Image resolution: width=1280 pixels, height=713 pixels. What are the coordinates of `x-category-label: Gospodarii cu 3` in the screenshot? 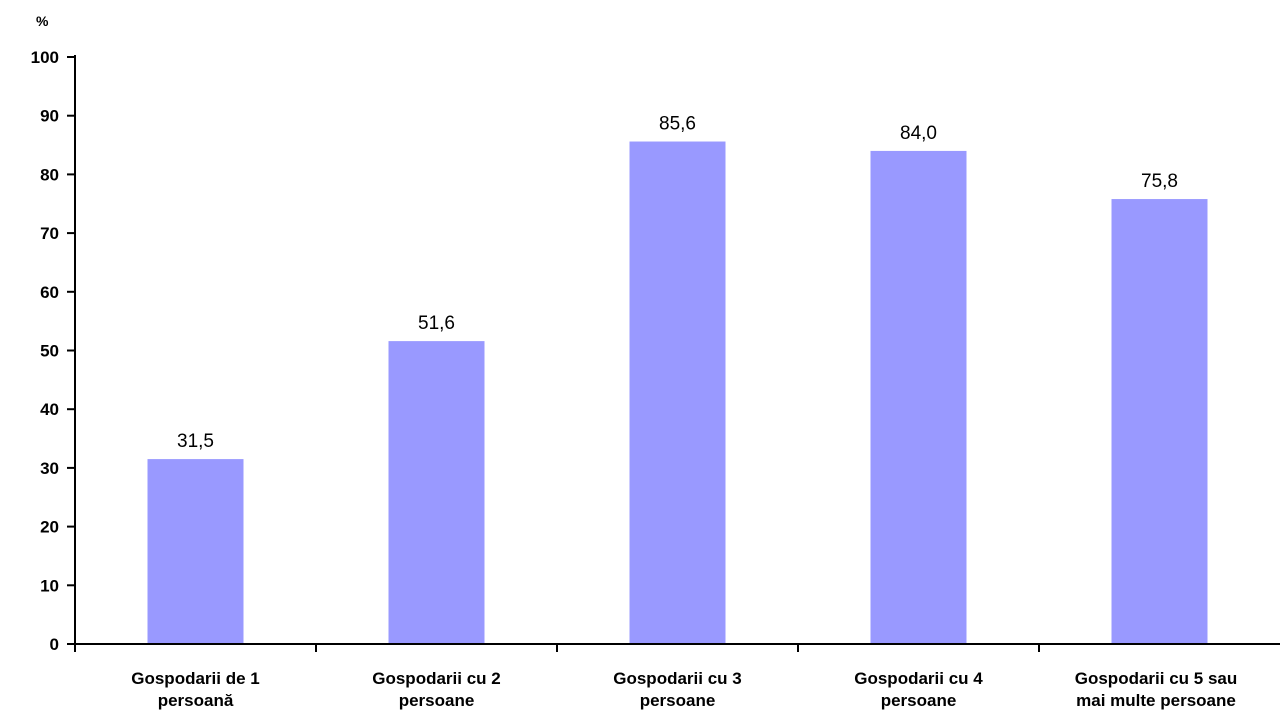 It's located at (677, 678).